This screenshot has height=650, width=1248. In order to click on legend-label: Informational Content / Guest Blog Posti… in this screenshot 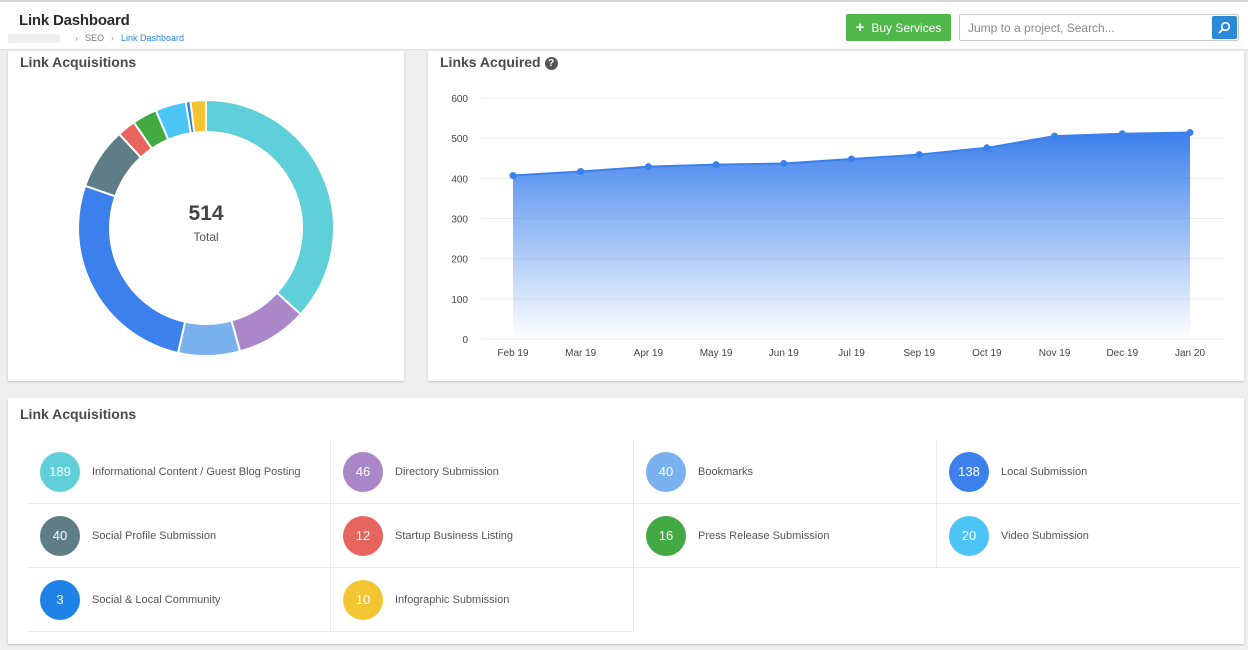, I will do `click(196, 471)`.